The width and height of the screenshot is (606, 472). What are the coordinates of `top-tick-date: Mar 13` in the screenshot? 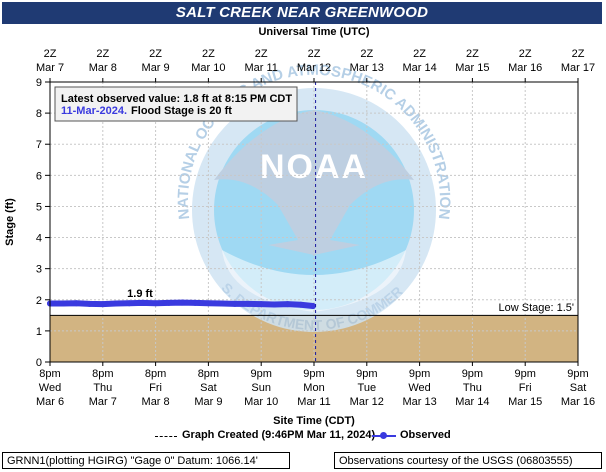 It's located at (367, 68).